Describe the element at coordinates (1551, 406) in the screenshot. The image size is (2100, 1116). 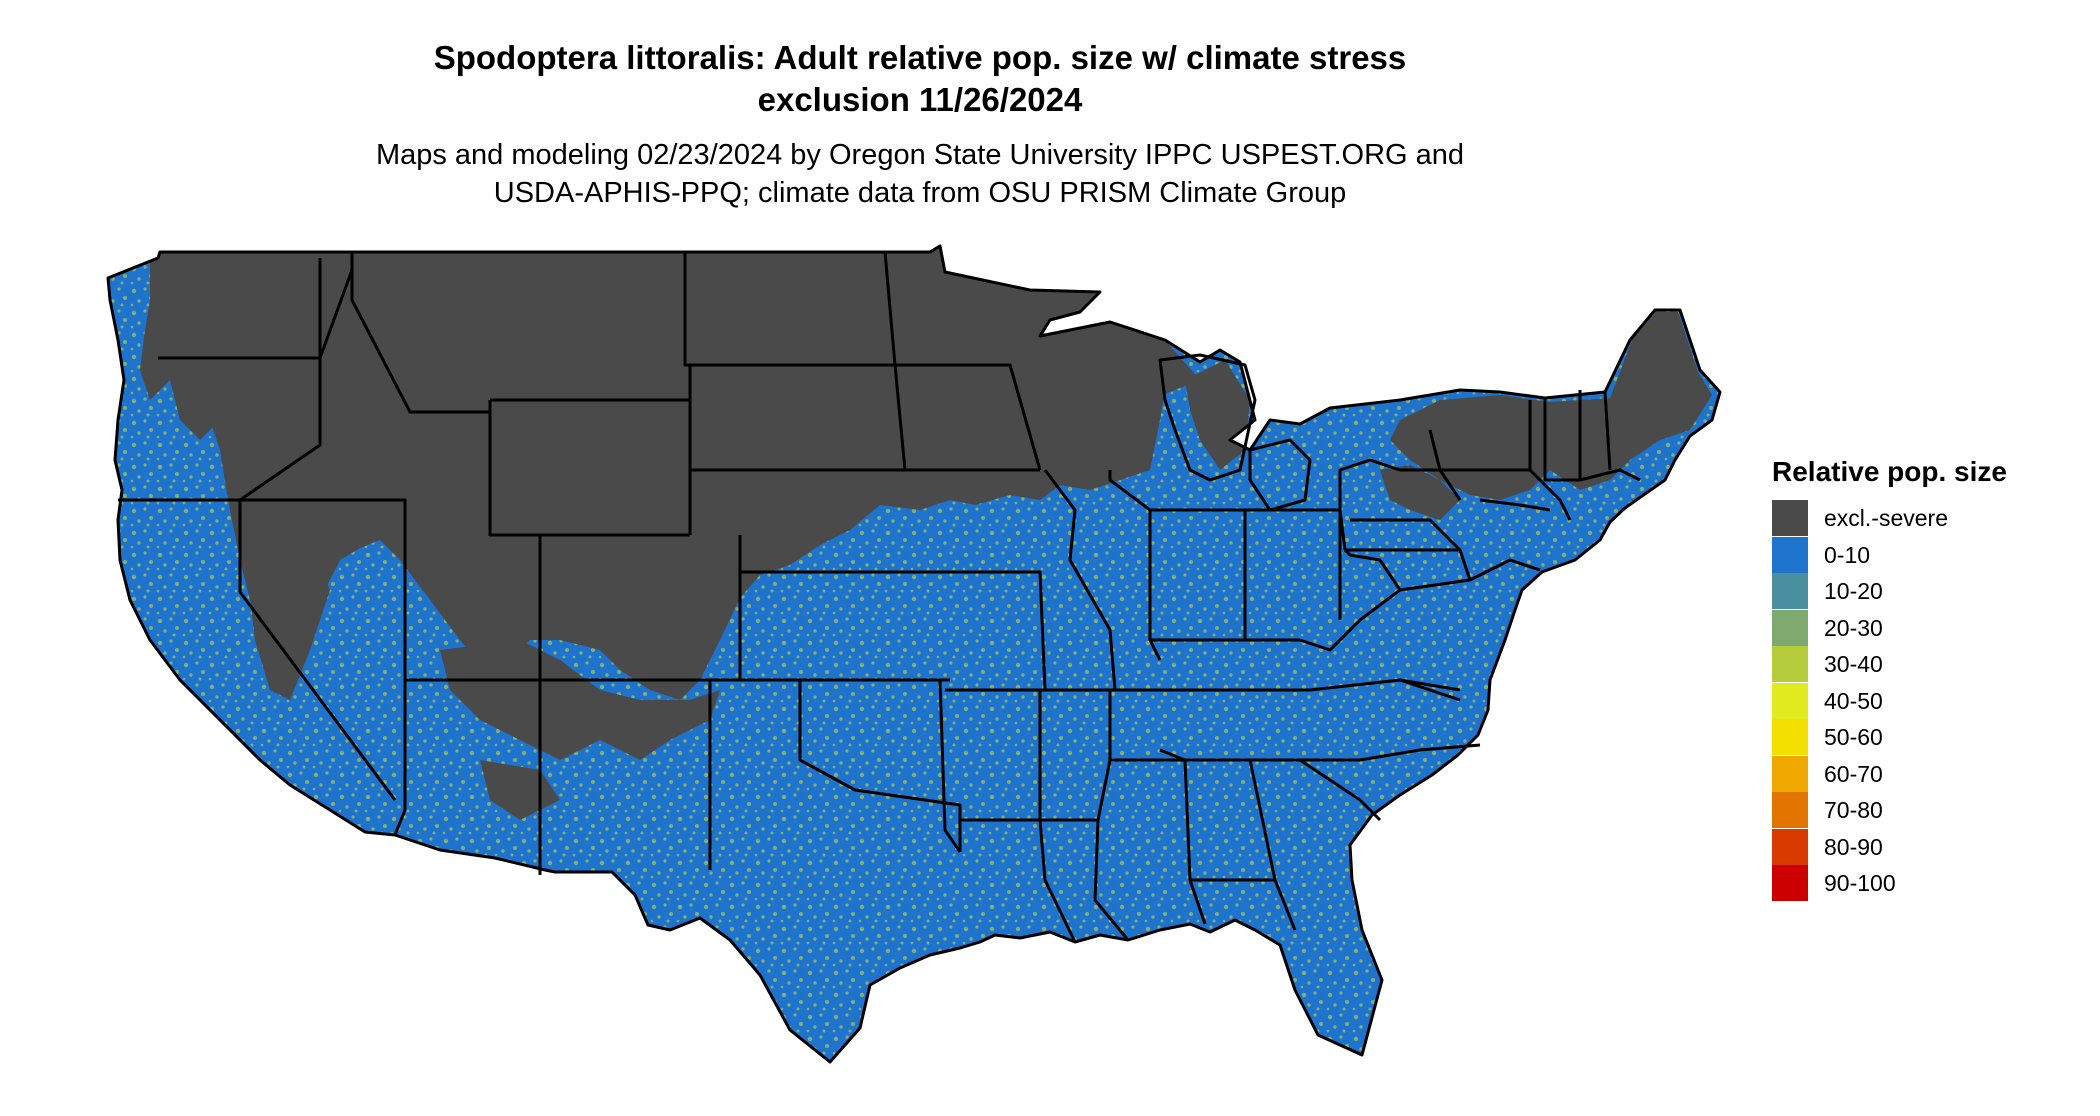
I see `excluded-region-northeast` at that location.